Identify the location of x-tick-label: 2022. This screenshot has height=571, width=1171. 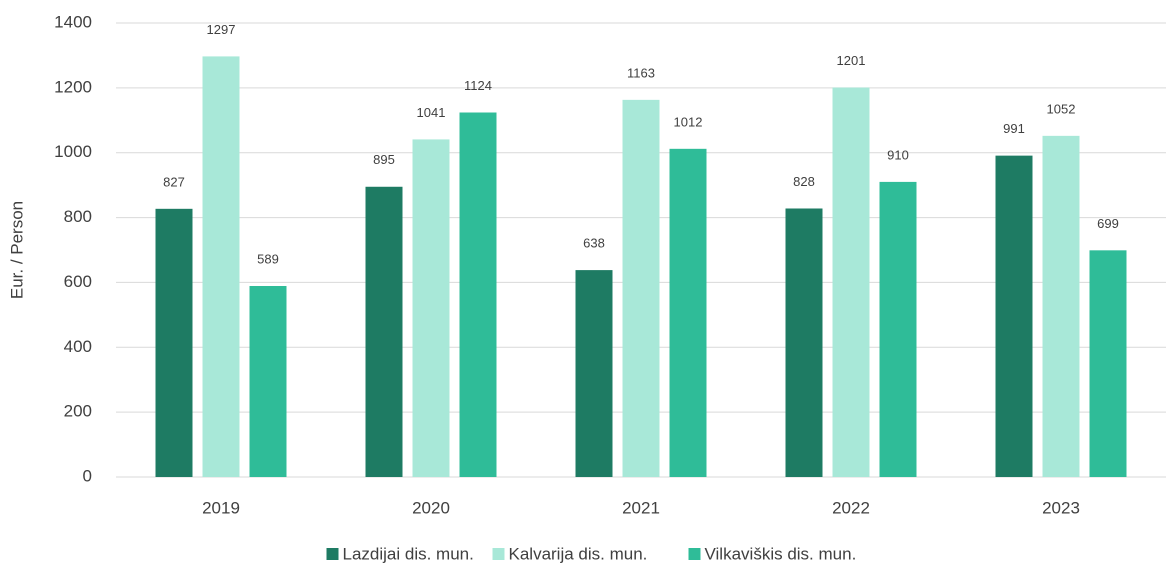
(851, 507).